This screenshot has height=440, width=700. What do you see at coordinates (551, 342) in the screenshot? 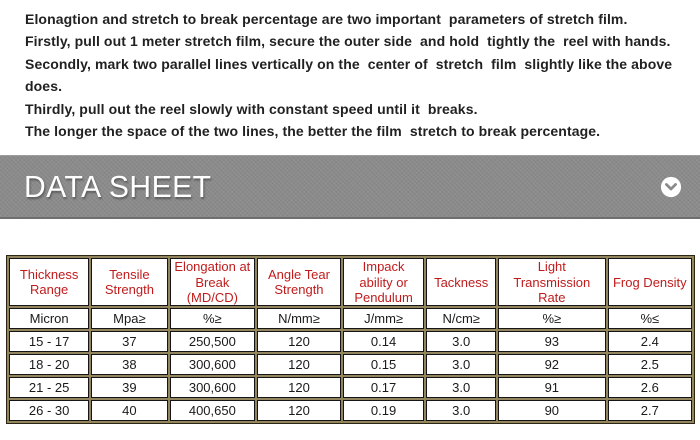
I see `data-cell: 93` at bounding box center [551, 342].